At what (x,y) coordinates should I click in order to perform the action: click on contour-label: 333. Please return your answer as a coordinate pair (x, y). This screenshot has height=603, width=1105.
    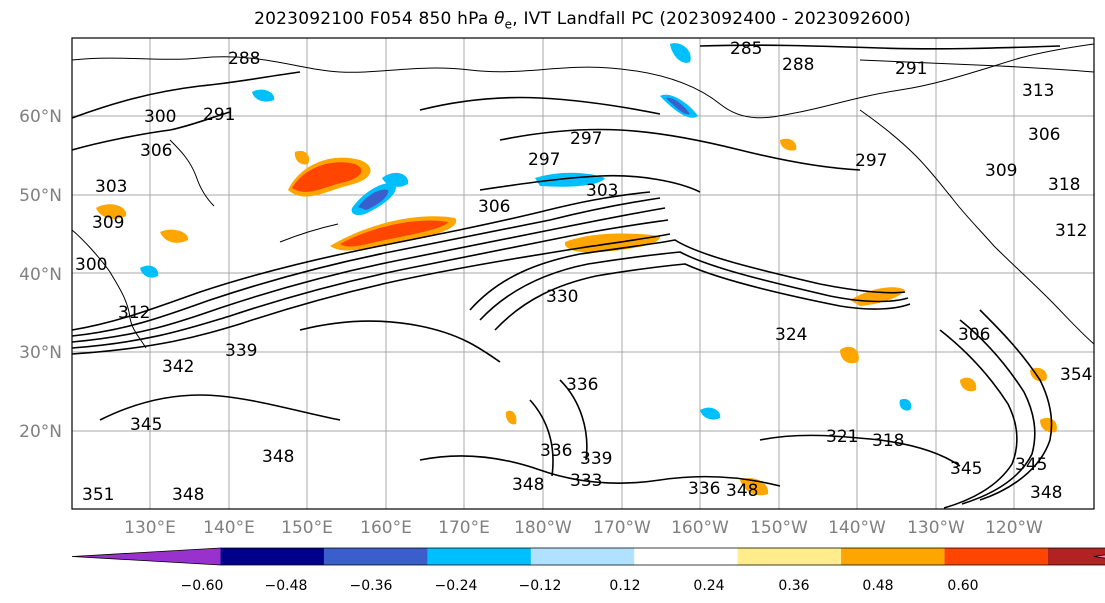
    Looking at the image, I should click on (586, 481).